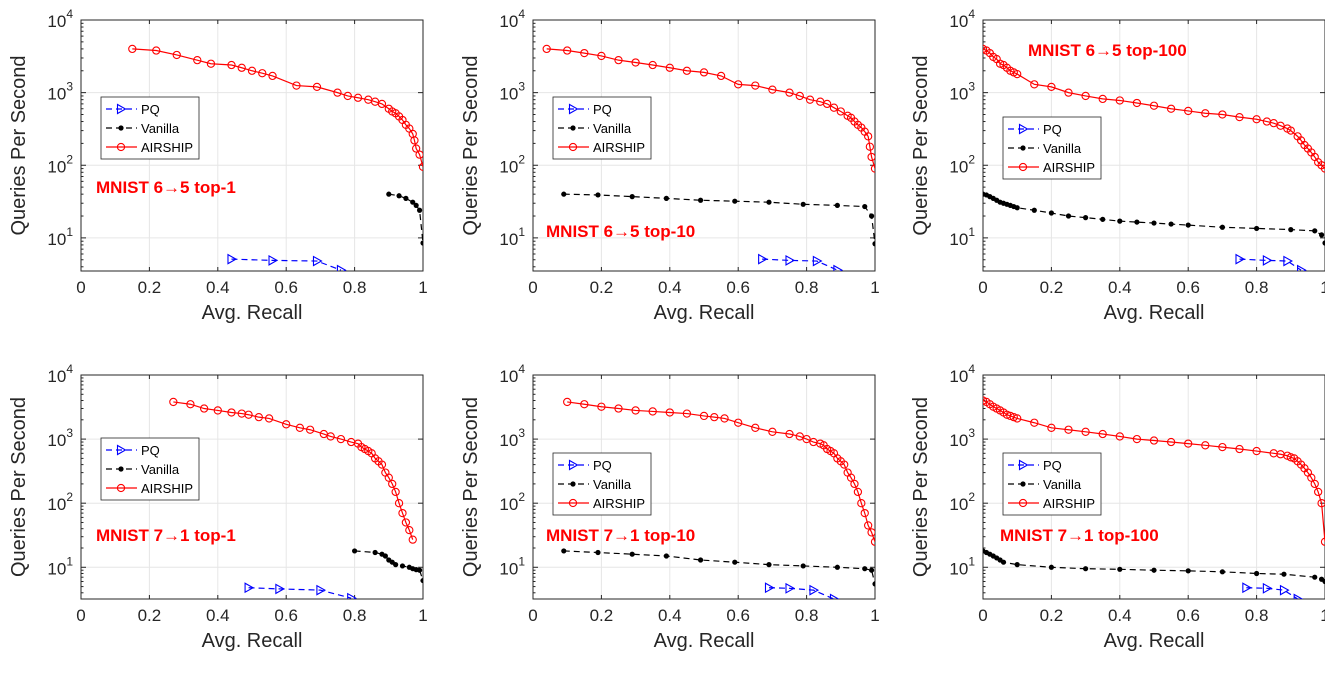 This screenshot has width=1325, height=684. Describe the element at coordinates (512, 237) in the screenshot. I see `y-tick-label: 10¹` at that location.